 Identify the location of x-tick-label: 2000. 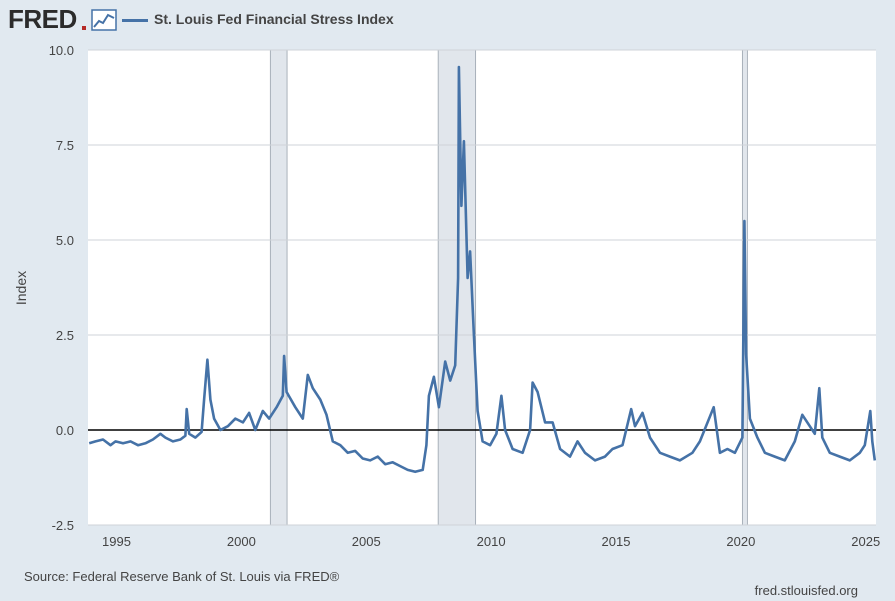
(241, 541).